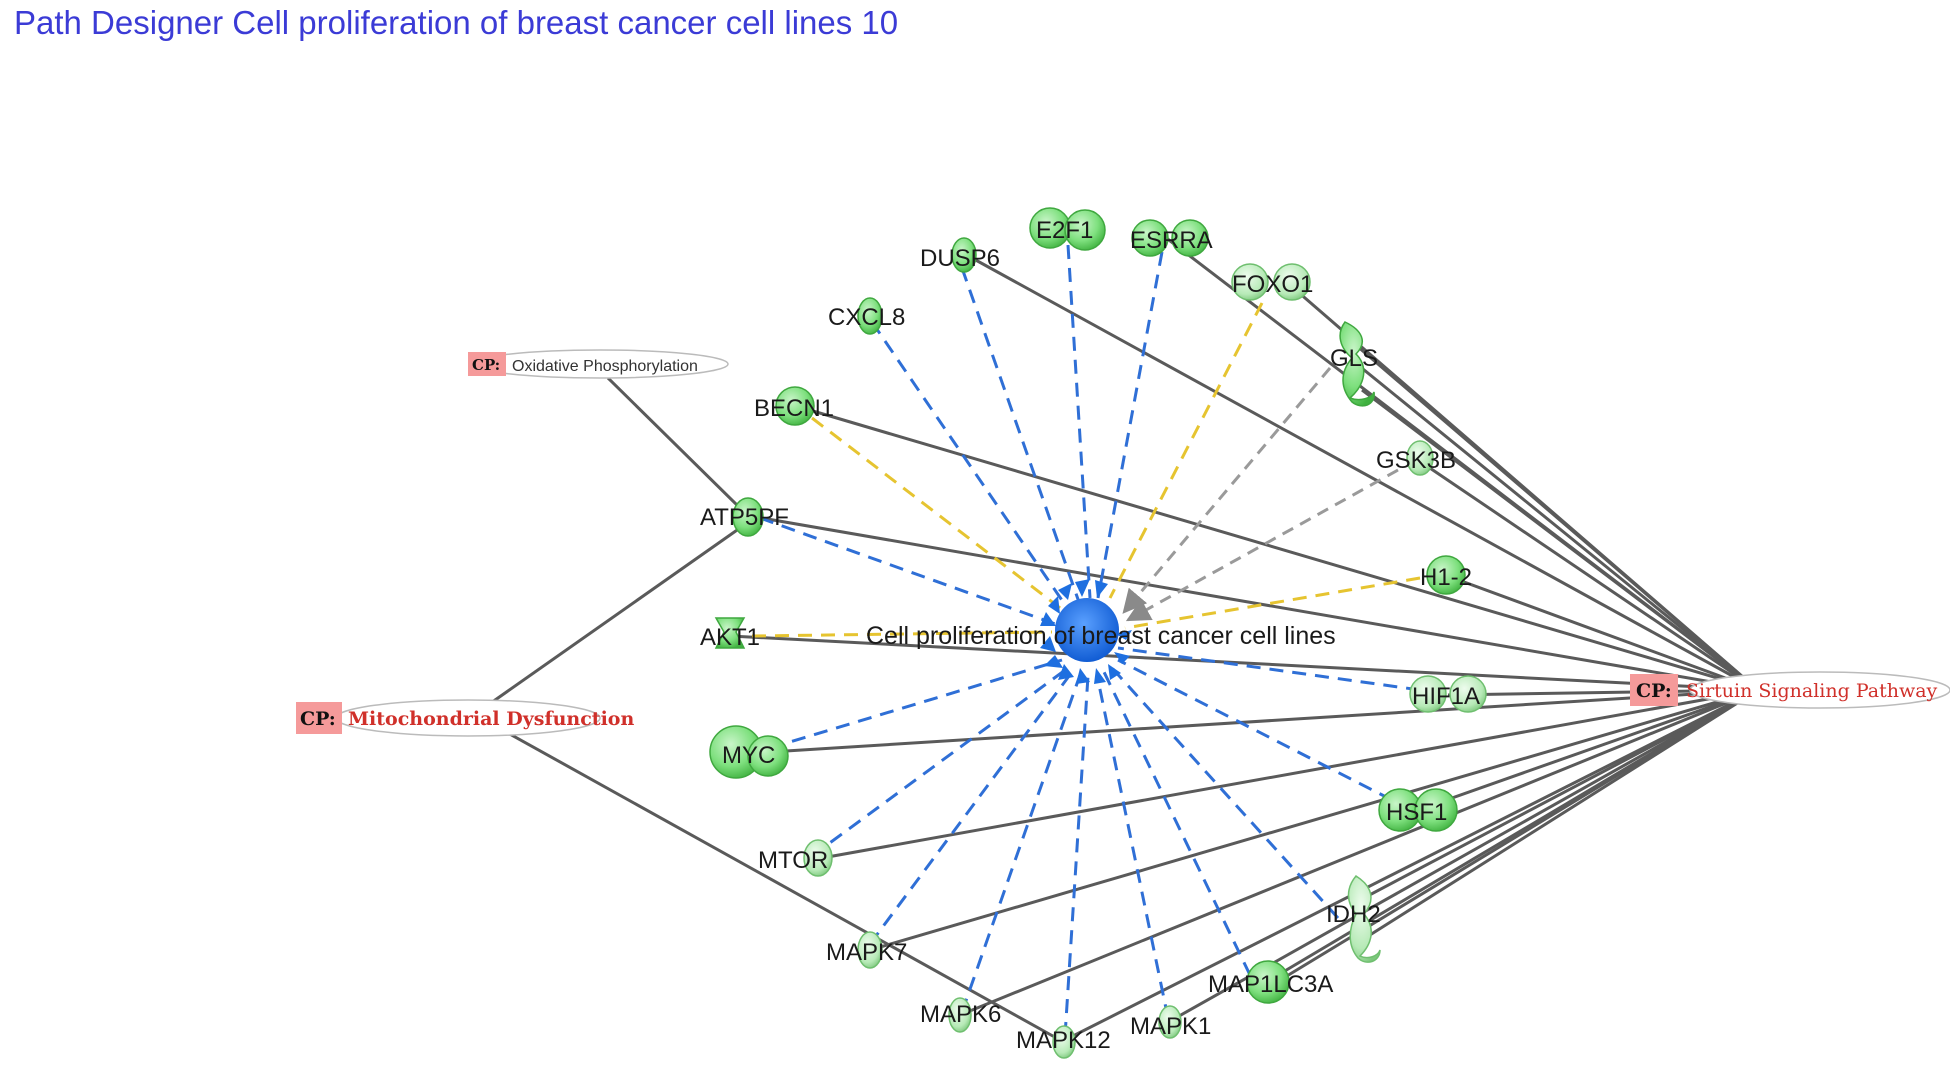  I want to click on pathway-sirtuin-shape, so click(1819, 690).